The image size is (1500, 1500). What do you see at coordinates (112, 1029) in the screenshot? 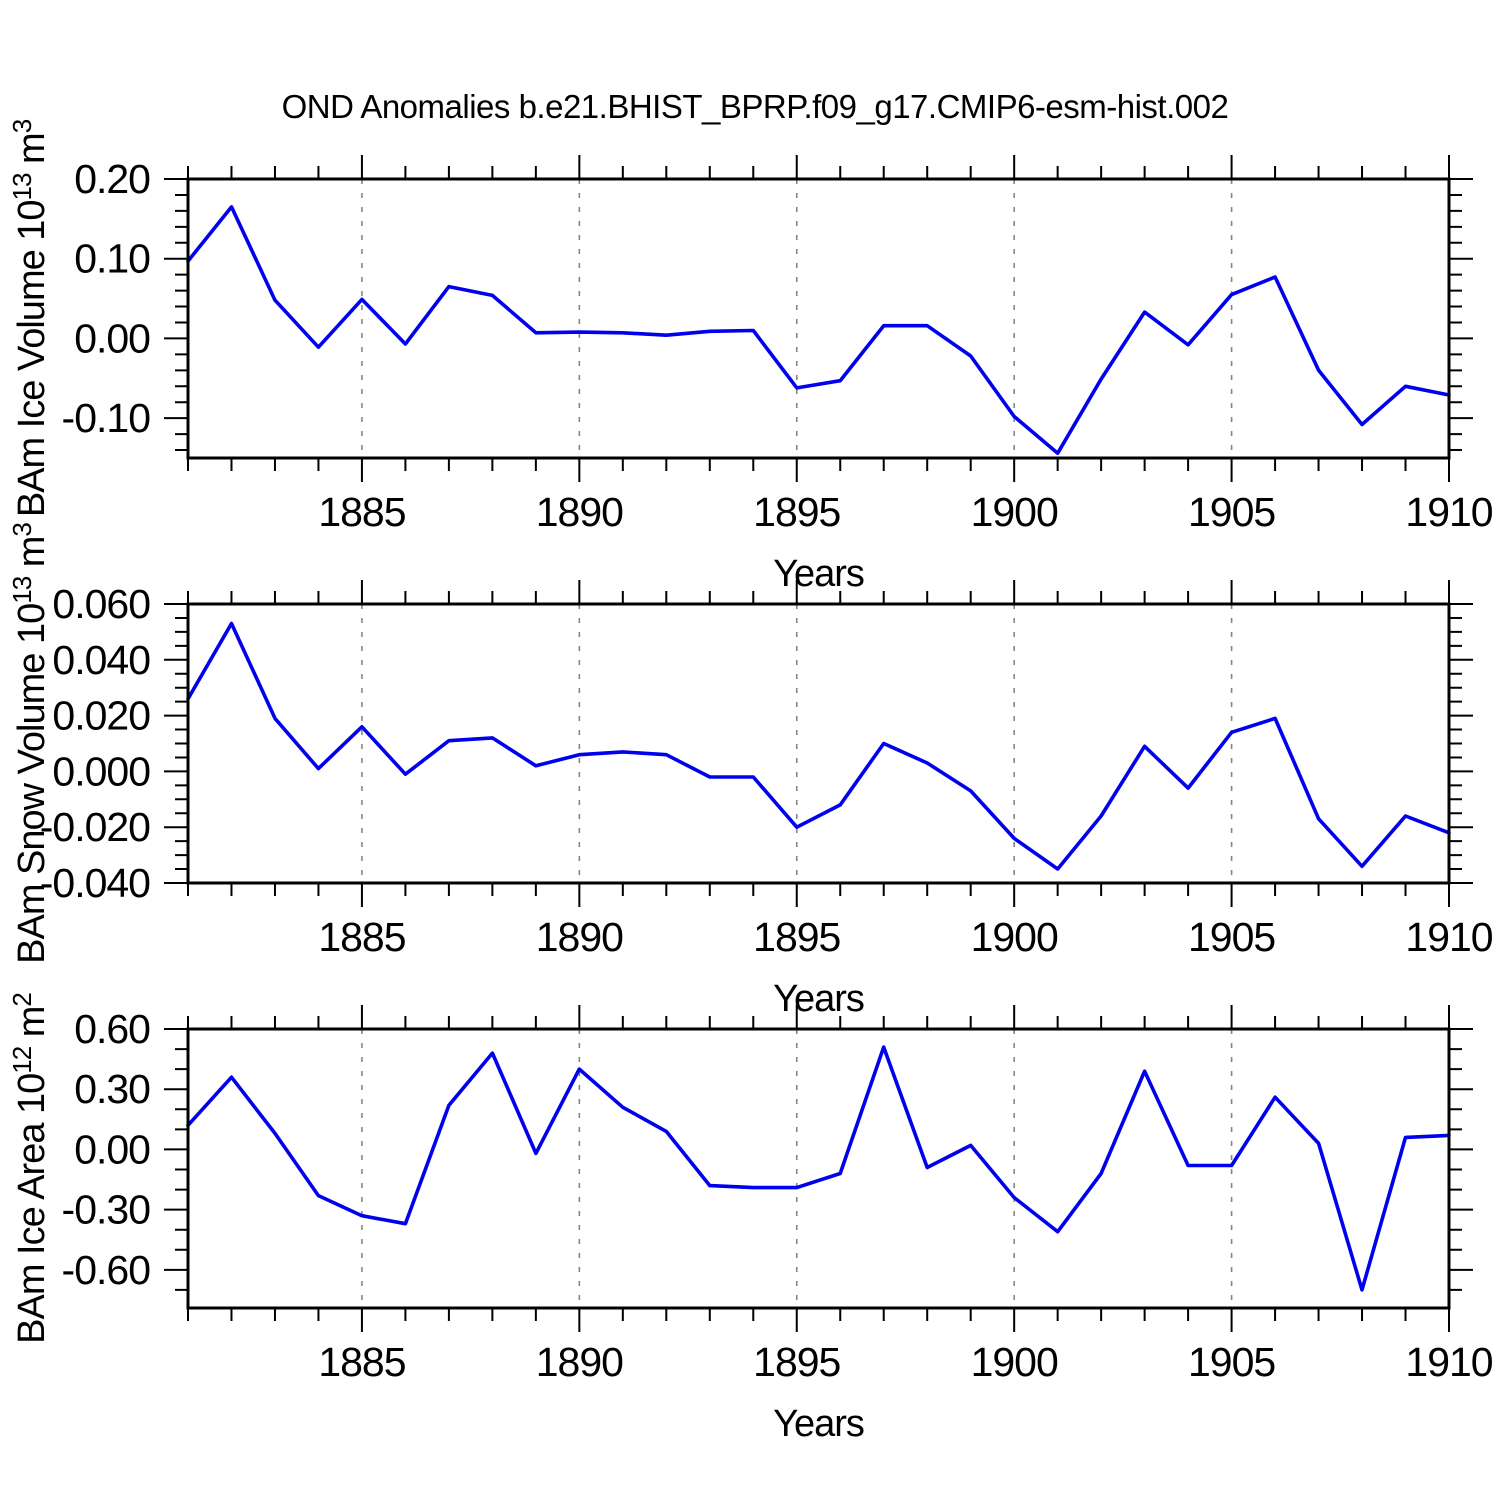
I see `ytick-label: 0.60` at bounding box center [112, 1029].